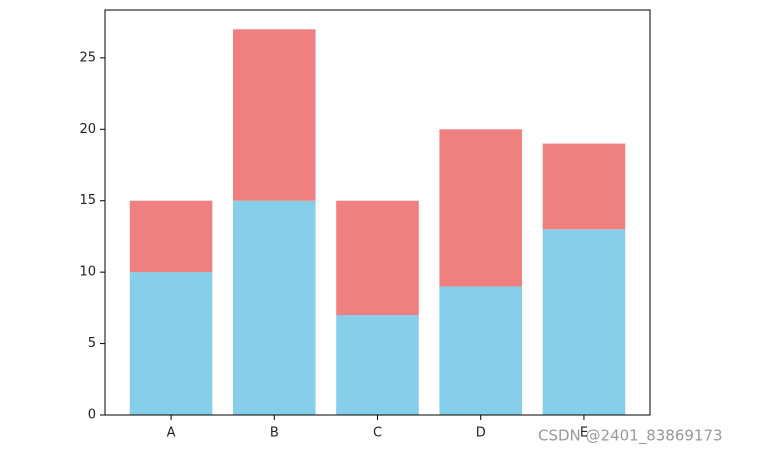  I want to click on x-tick-label: E, so click(584, 433).